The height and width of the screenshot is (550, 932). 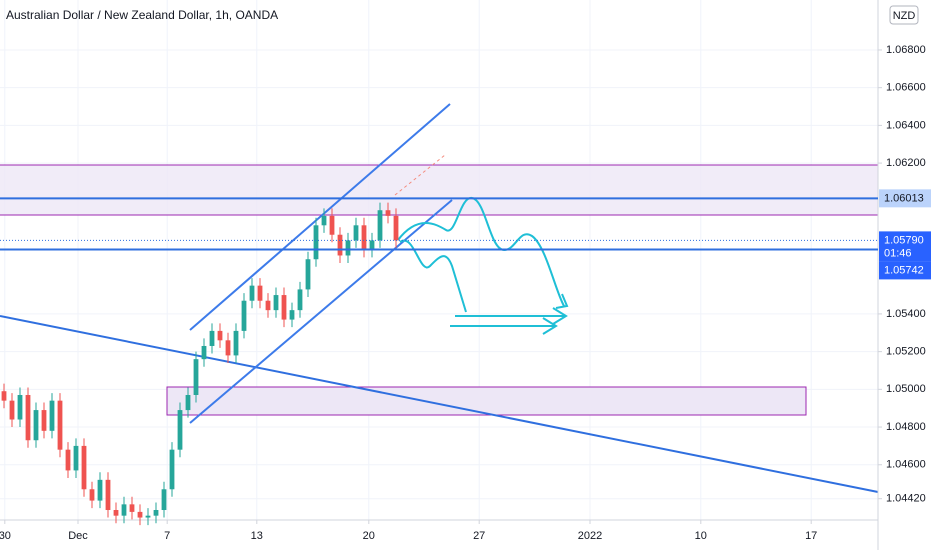 I want to click on channel-lower, so click(x=321, y=311).